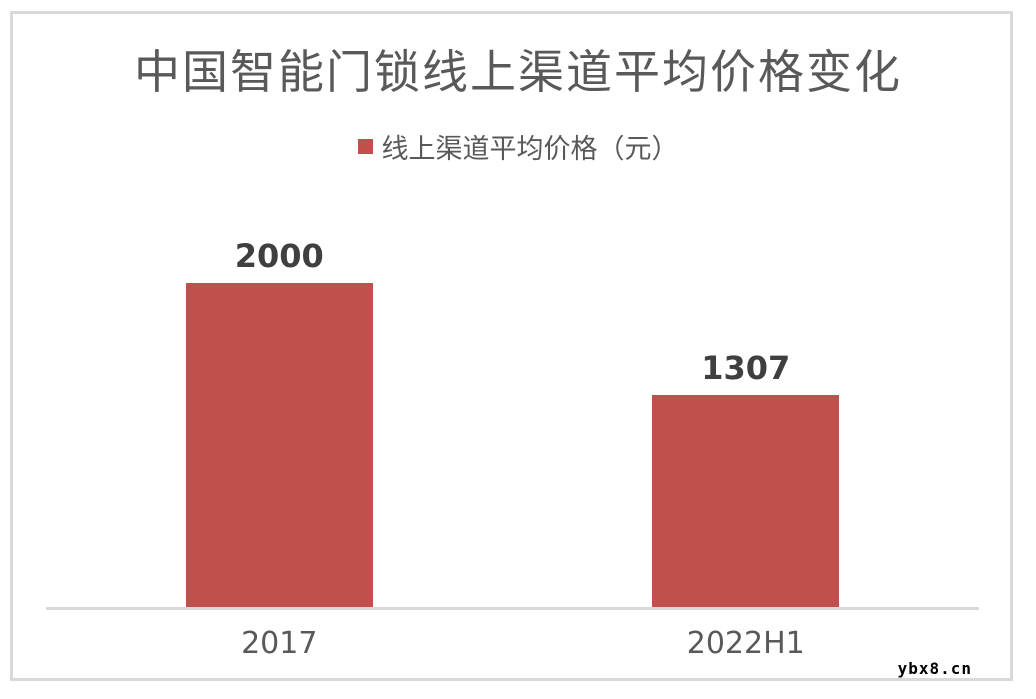  I want to click on chart-title: 中国智能门锁线上渠道平均价格变化, so click(518, 72).